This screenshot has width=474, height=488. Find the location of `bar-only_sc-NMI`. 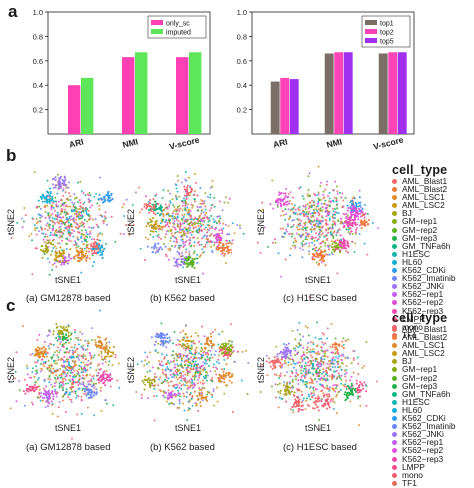

bar-only_sc-NMI is located at coordinates (128, 95).